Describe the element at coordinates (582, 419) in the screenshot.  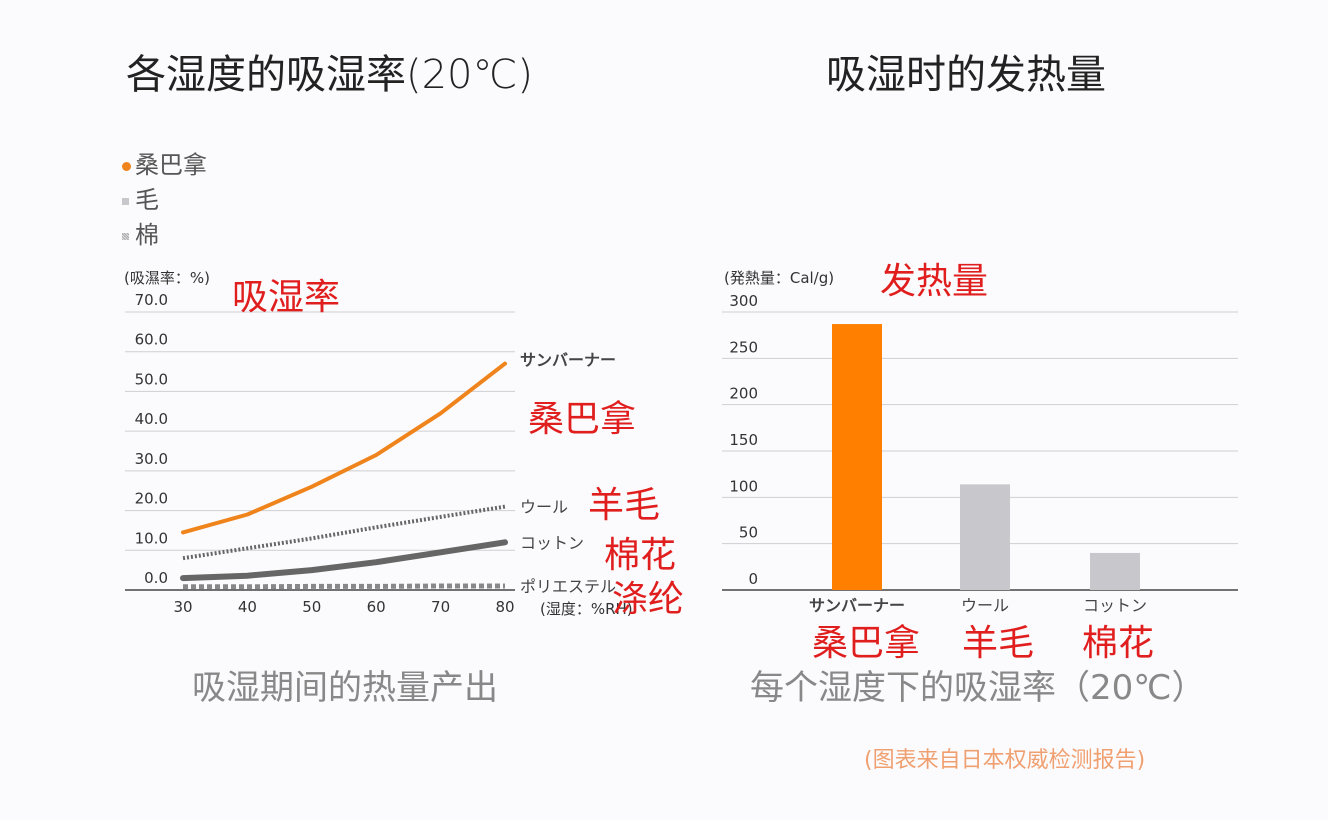
I see `annotation-sanbarna: 桑巴拿` at that location.